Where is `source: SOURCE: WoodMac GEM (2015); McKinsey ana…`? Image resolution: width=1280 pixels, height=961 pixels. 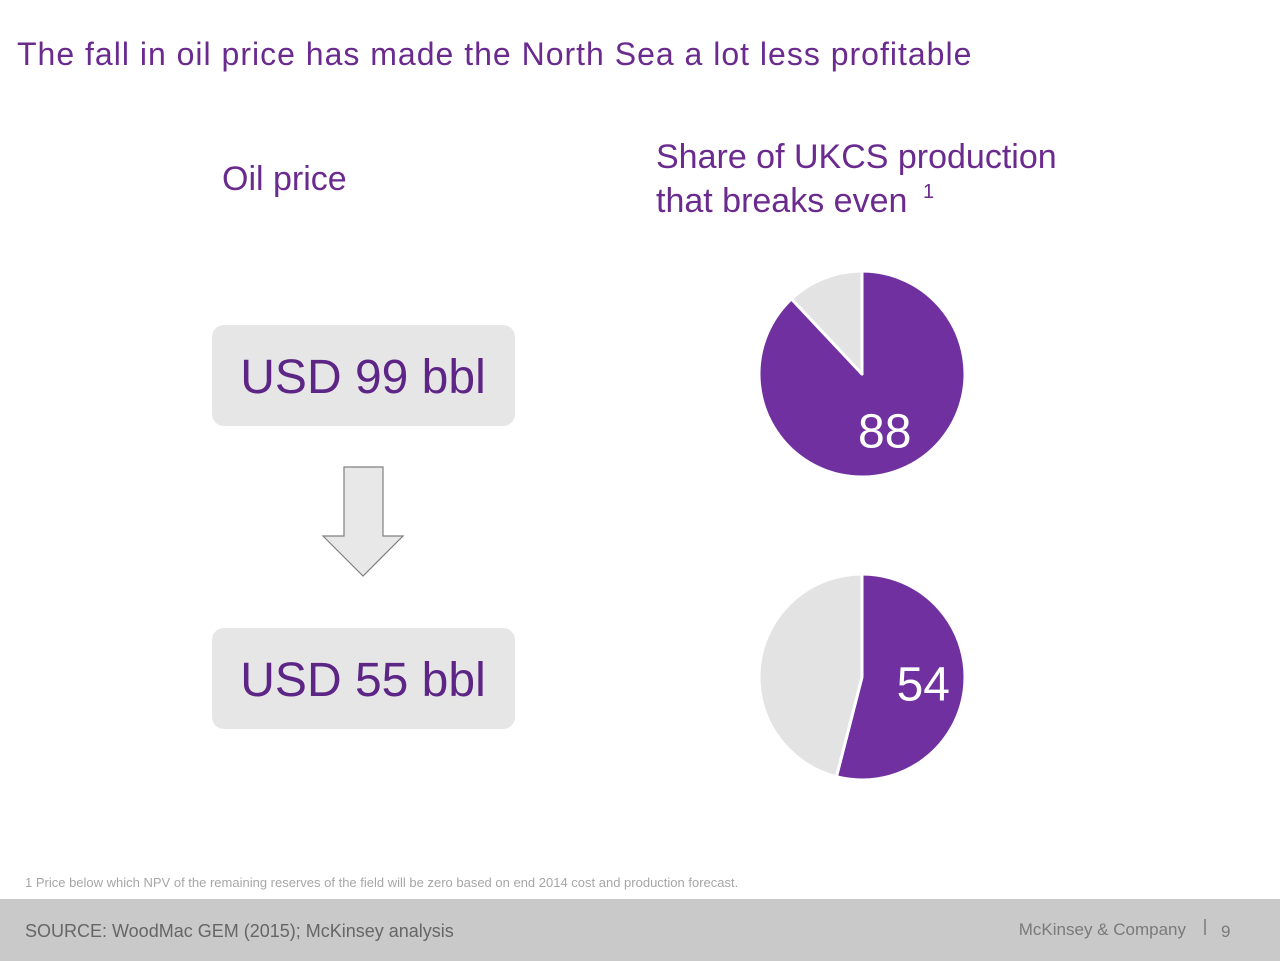
source: SOURCE: WoodMac GEM (2015); McKinsey ana… is located at coordinates (239, 931).